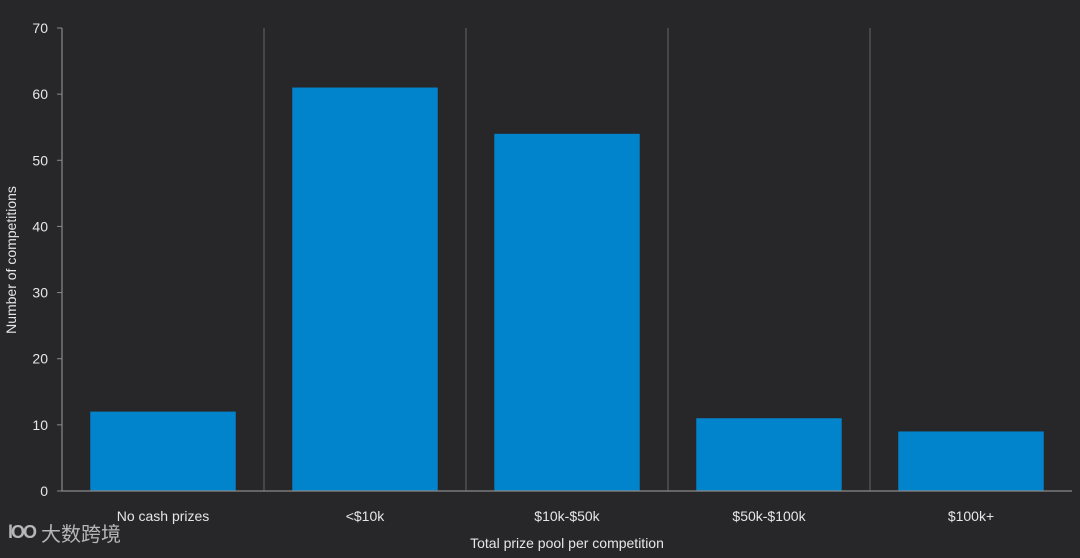 The height and width of the screenshot is (558, 1080). What do you see at coordinates (971, 516) in the screenshot?
I see `x-tick-label: $100k+` at bounding box center [971, 516].